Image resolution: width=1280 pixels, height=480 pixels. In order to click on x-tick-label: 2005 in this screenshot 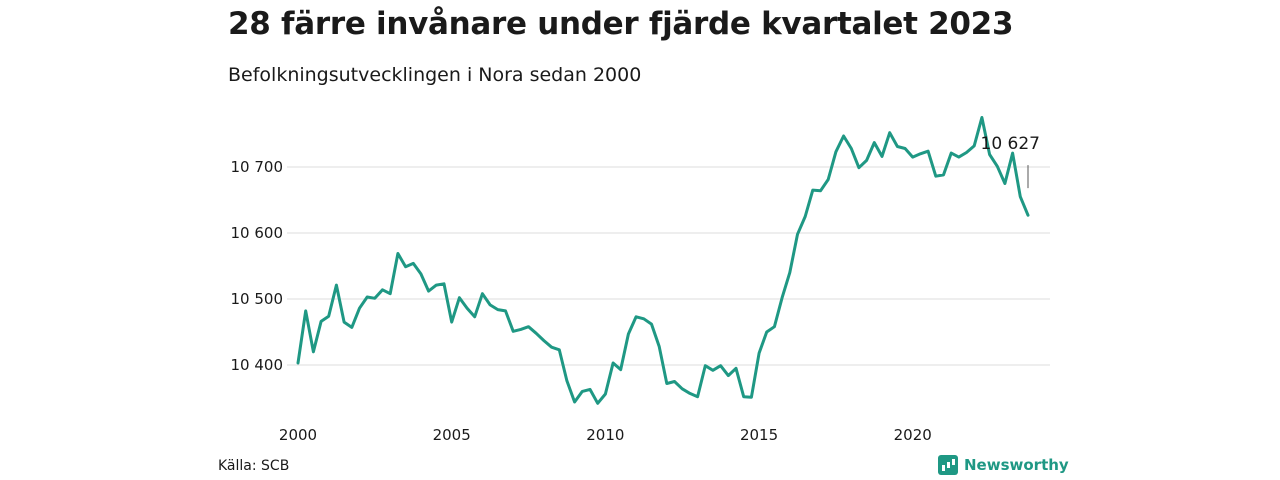, I will do `click(452, 435)`.